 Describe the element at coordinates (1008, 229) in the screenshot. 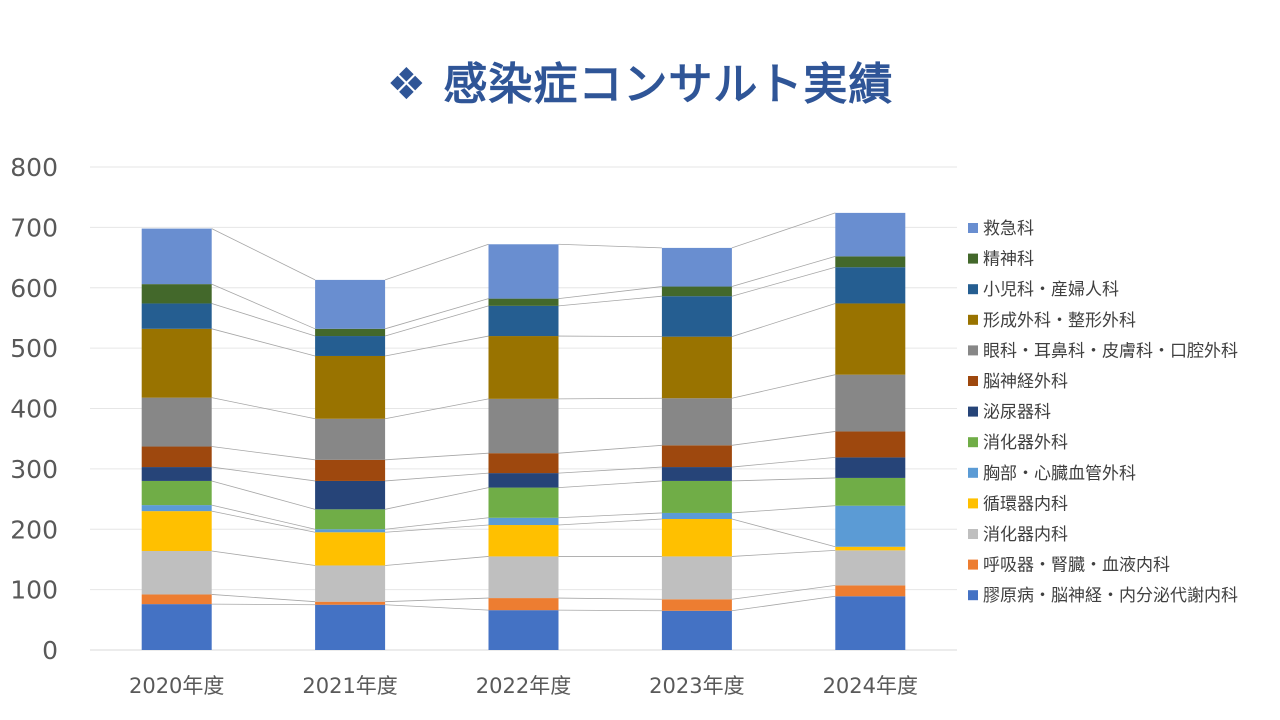

I see `legend-label: 救急科` at that location.